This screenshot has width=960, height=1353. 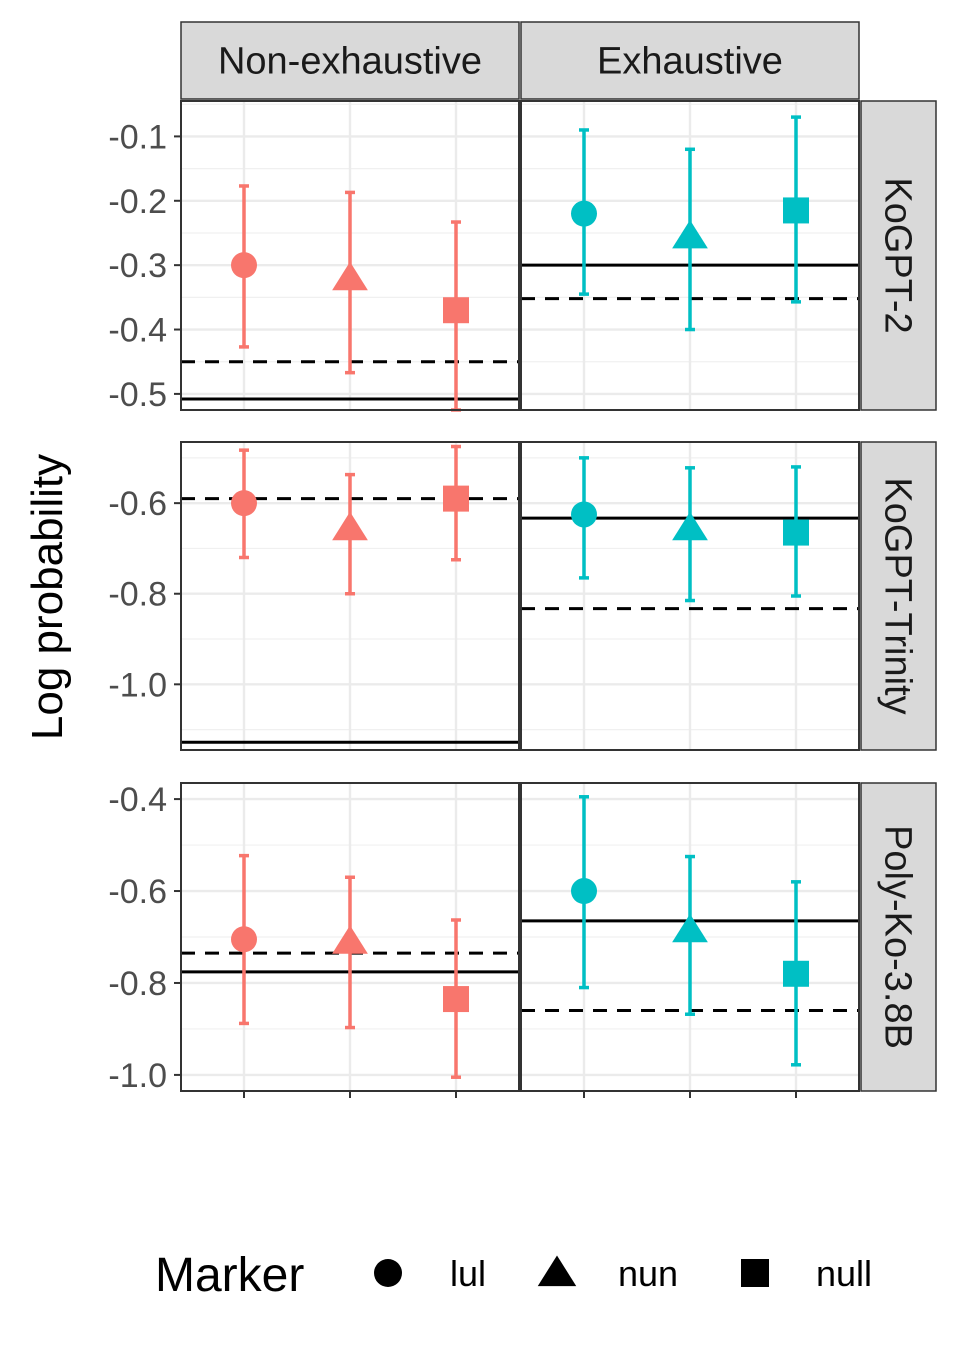 What do you see at coordinates (137, 395) in the screenshot?
I see `y-tick-label: -0.5` at bounding box center [137, 395].